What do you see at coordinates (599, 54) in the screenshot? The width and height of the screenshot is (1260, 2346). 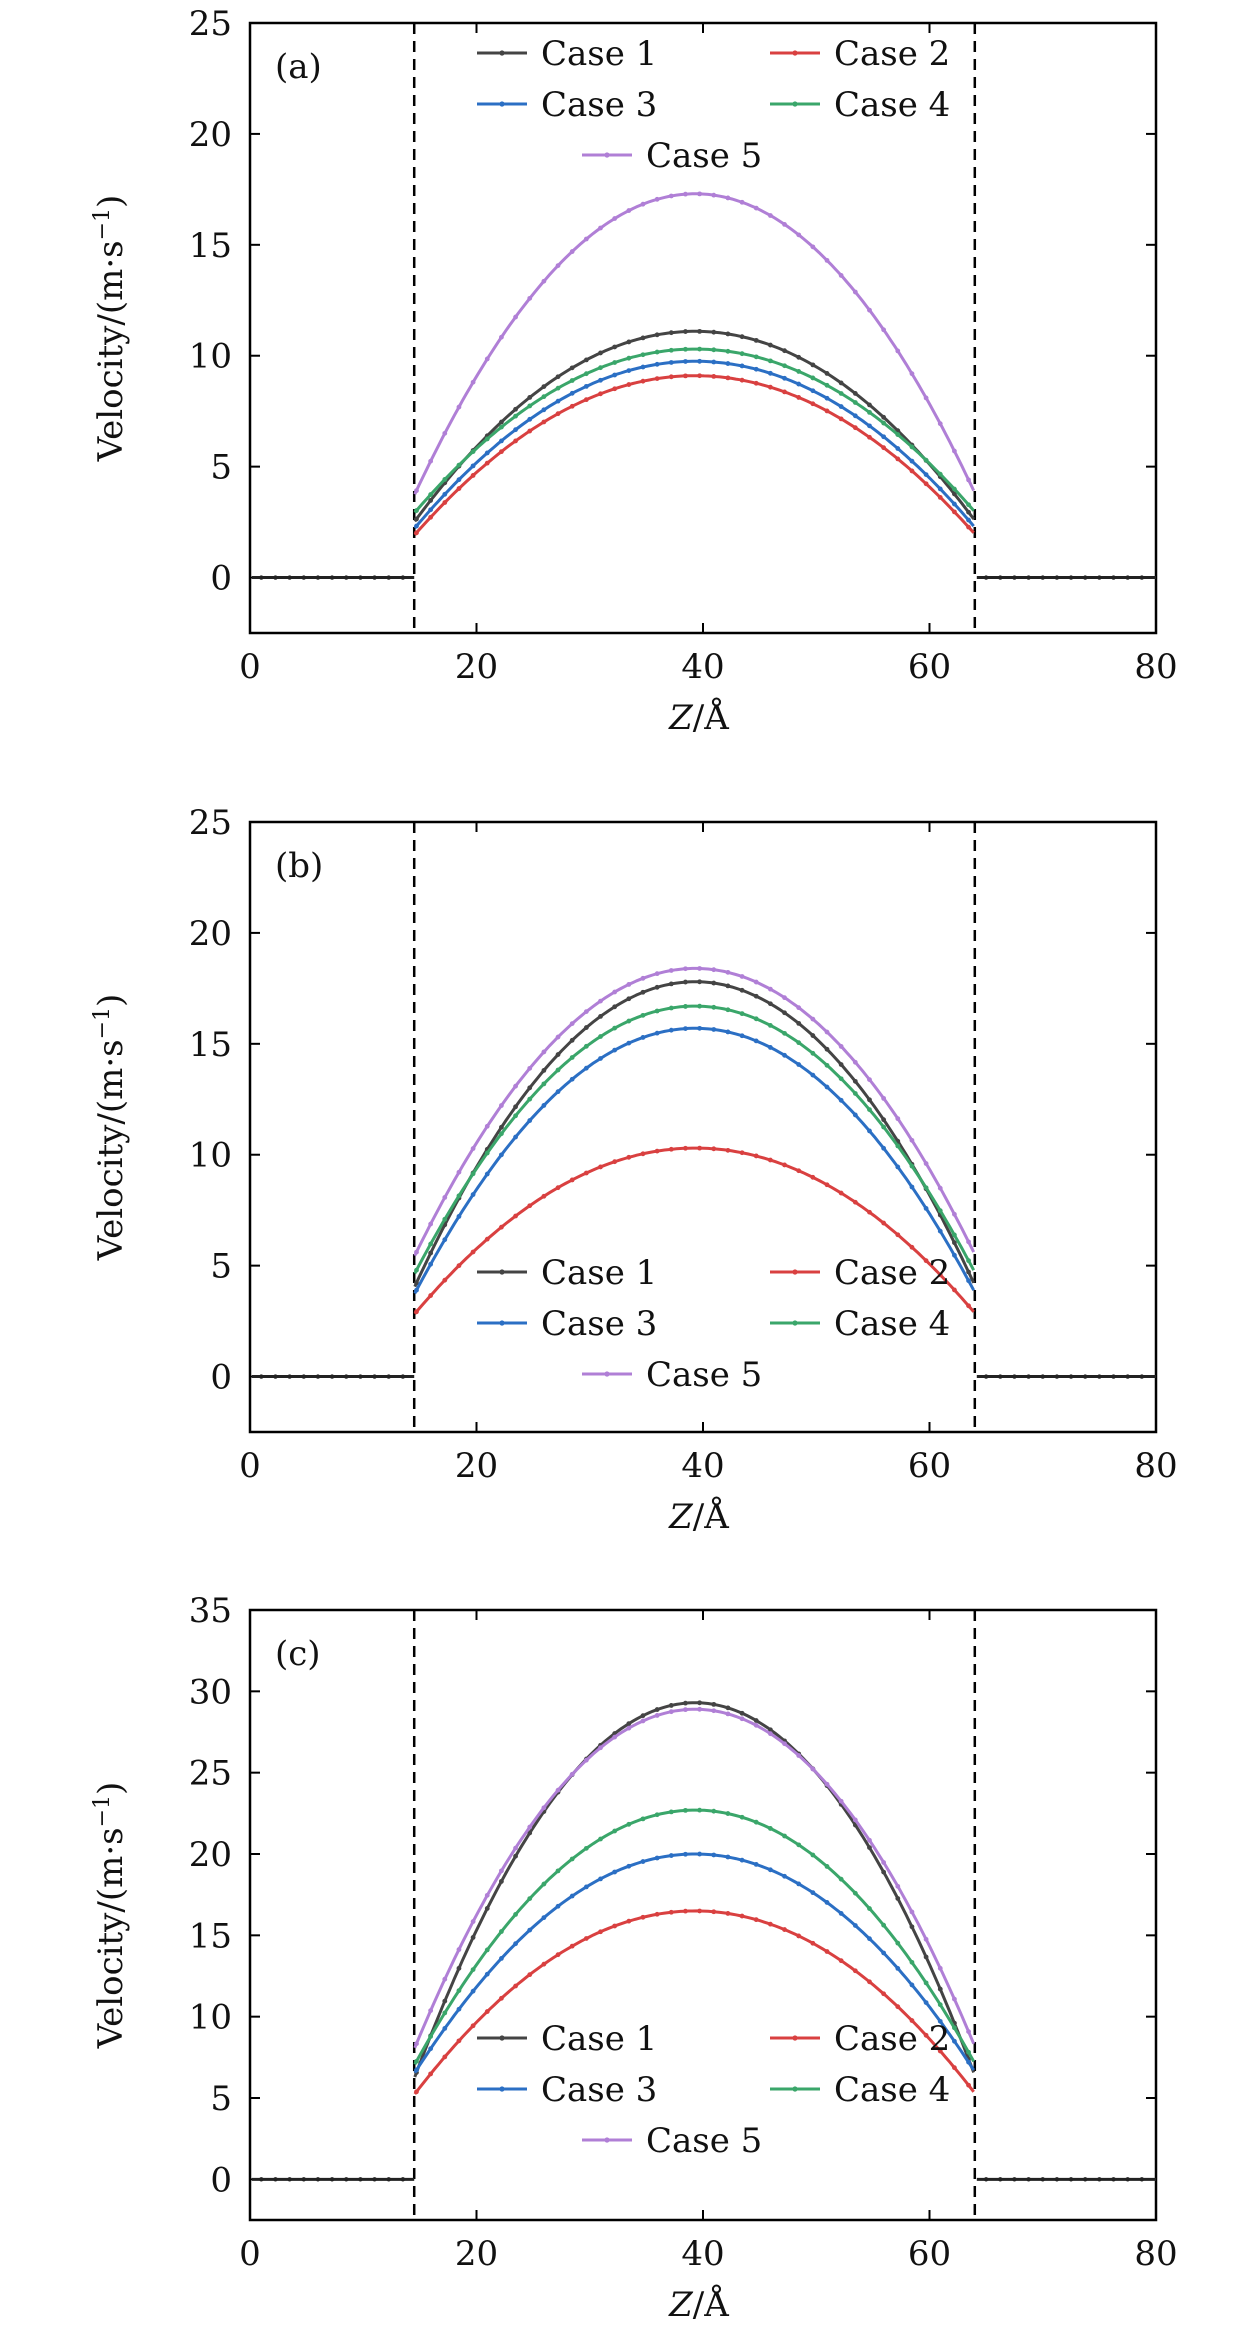 I see `legend-label-case-1: Case 1` at bounding box center [599, 54].